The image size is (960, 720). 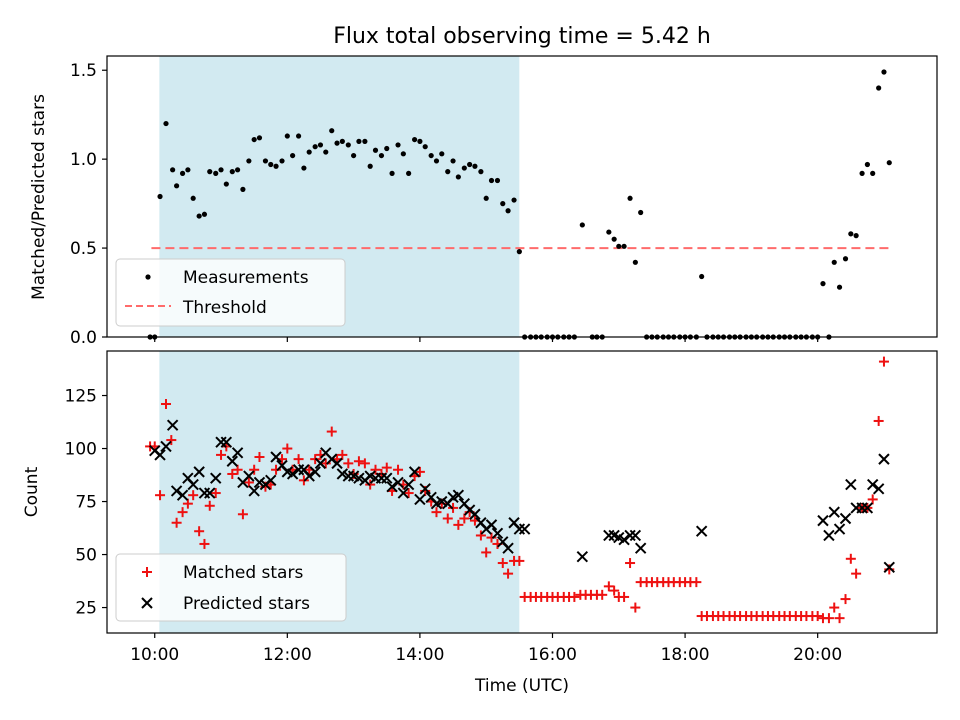 What do you see at coordinates (81, 397) in the screenshot?
I see `y-tick-label: 125` at bounding box center [81, 397].